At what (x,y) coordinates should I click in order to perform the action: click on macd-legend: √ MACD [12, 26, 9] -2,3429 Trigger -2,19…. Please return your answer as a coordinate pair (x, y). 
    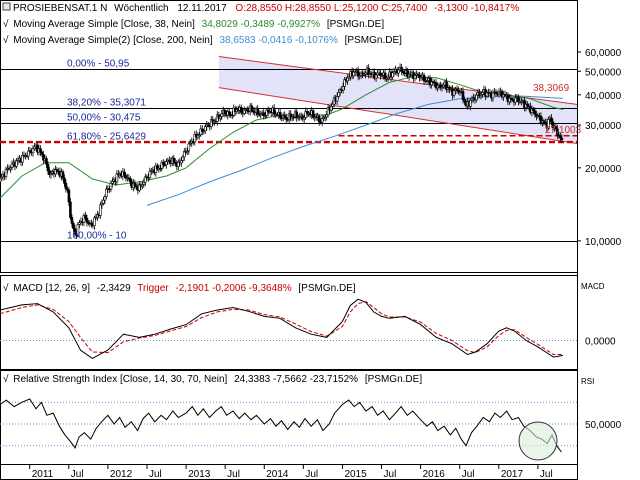
    Looking at the image, I should click on (179, 288).